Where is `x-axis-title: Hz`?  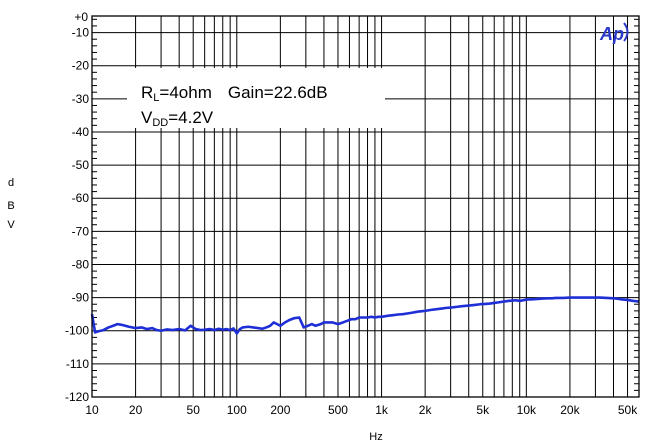 x-axis-title: Hz is located at coordinates (375, 437).